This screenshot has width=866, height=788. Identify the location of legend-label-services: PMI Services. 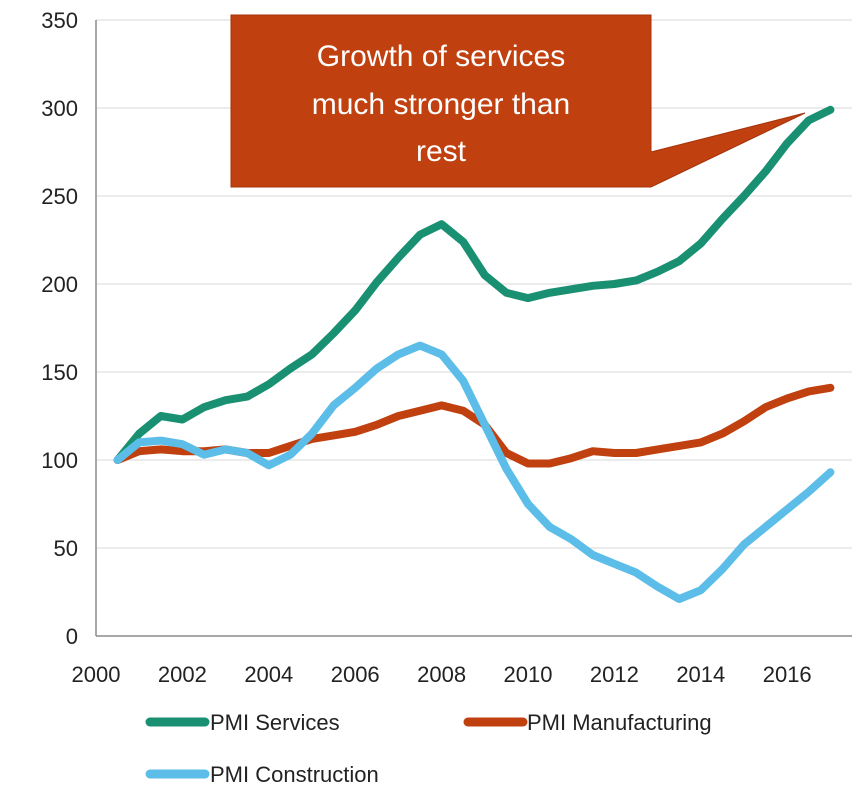
(275, 722).